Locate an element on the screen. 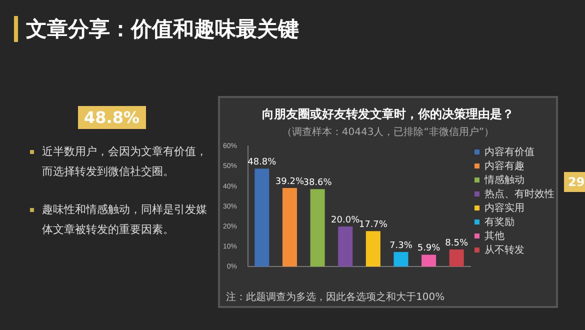 Image resolution: width=585 pixels, height=330 pixels. text: 29 is located at coordinates (574, 182).